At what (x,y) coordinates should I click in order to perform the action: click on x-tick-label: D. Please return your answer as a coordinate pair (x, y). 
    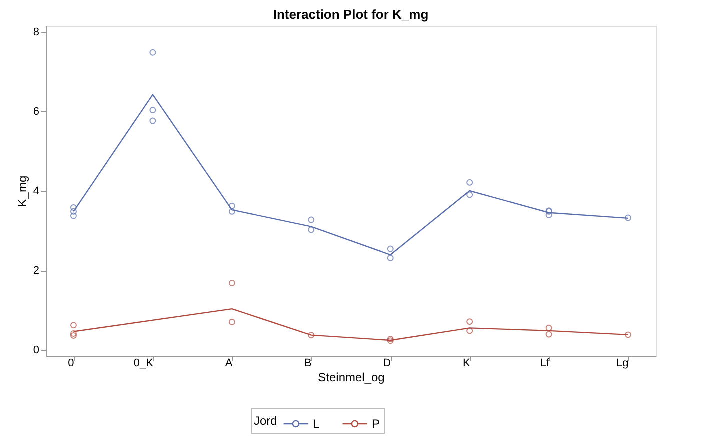
    Looking at the image, I should click on (387, 364).